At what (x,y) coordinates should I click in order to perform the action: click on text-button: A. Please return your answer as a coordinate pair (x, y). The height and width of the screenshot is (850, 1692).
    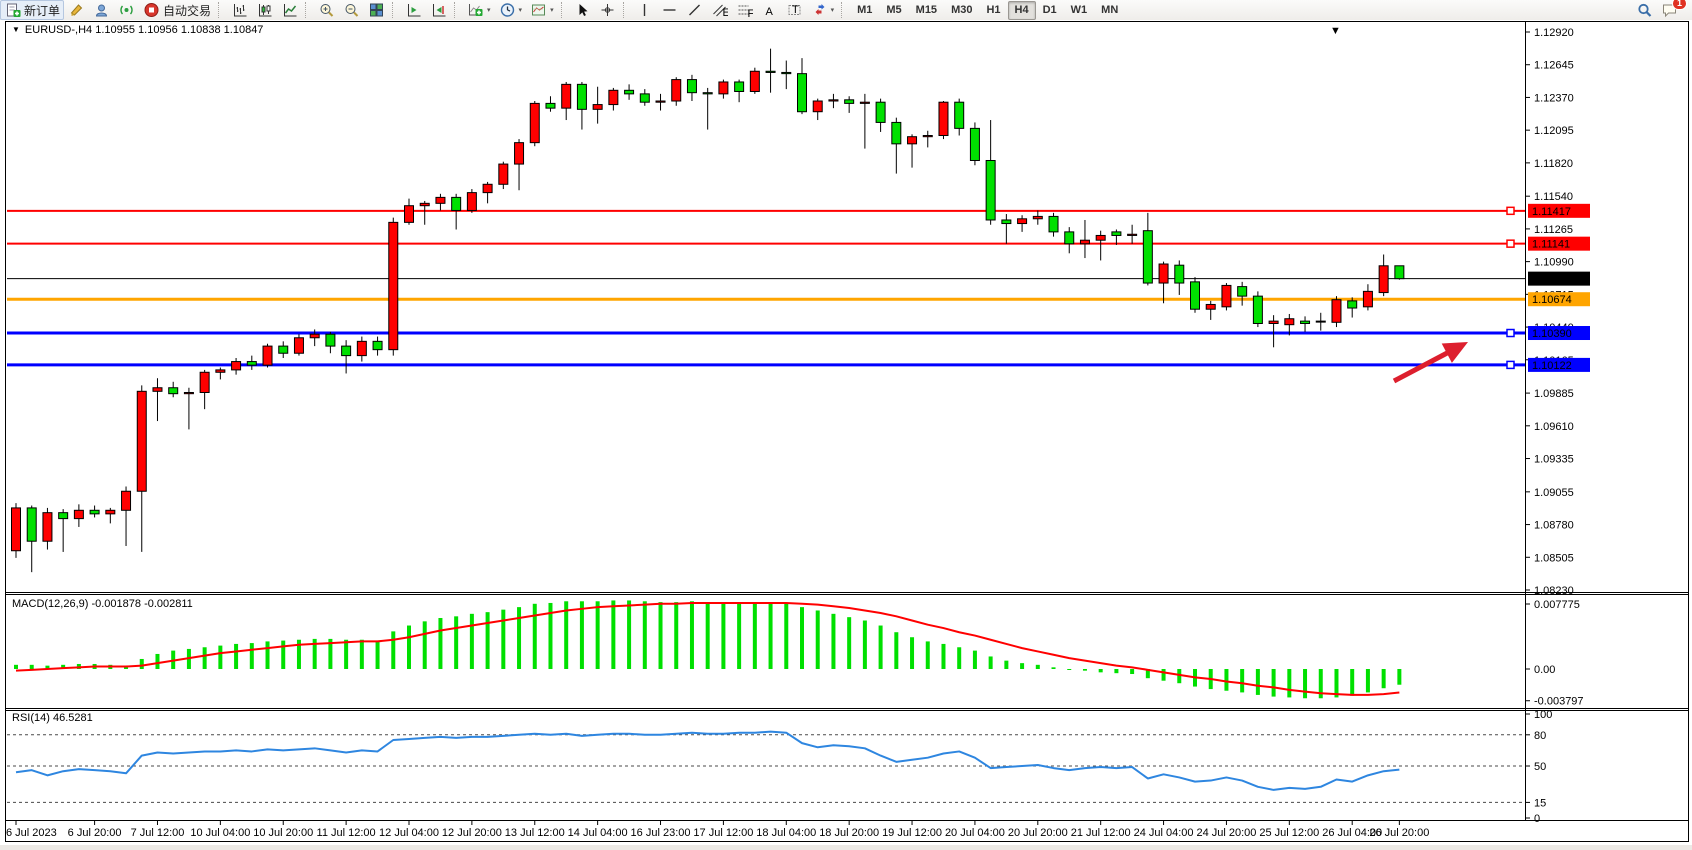
    Looking at the image, I should click on (769, 10).